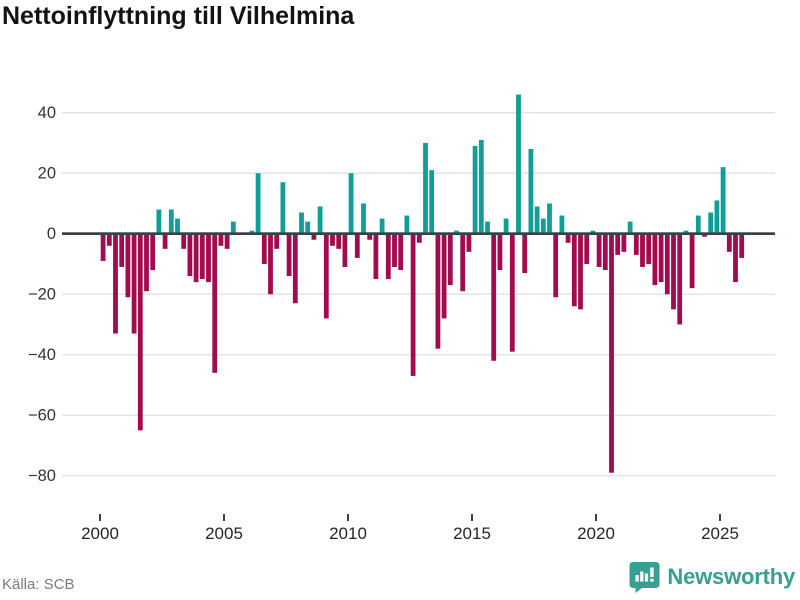  Describe the element at coordinates (51, 234) in the screenshot. I see `y-axis-tick-label: 0` at that location.